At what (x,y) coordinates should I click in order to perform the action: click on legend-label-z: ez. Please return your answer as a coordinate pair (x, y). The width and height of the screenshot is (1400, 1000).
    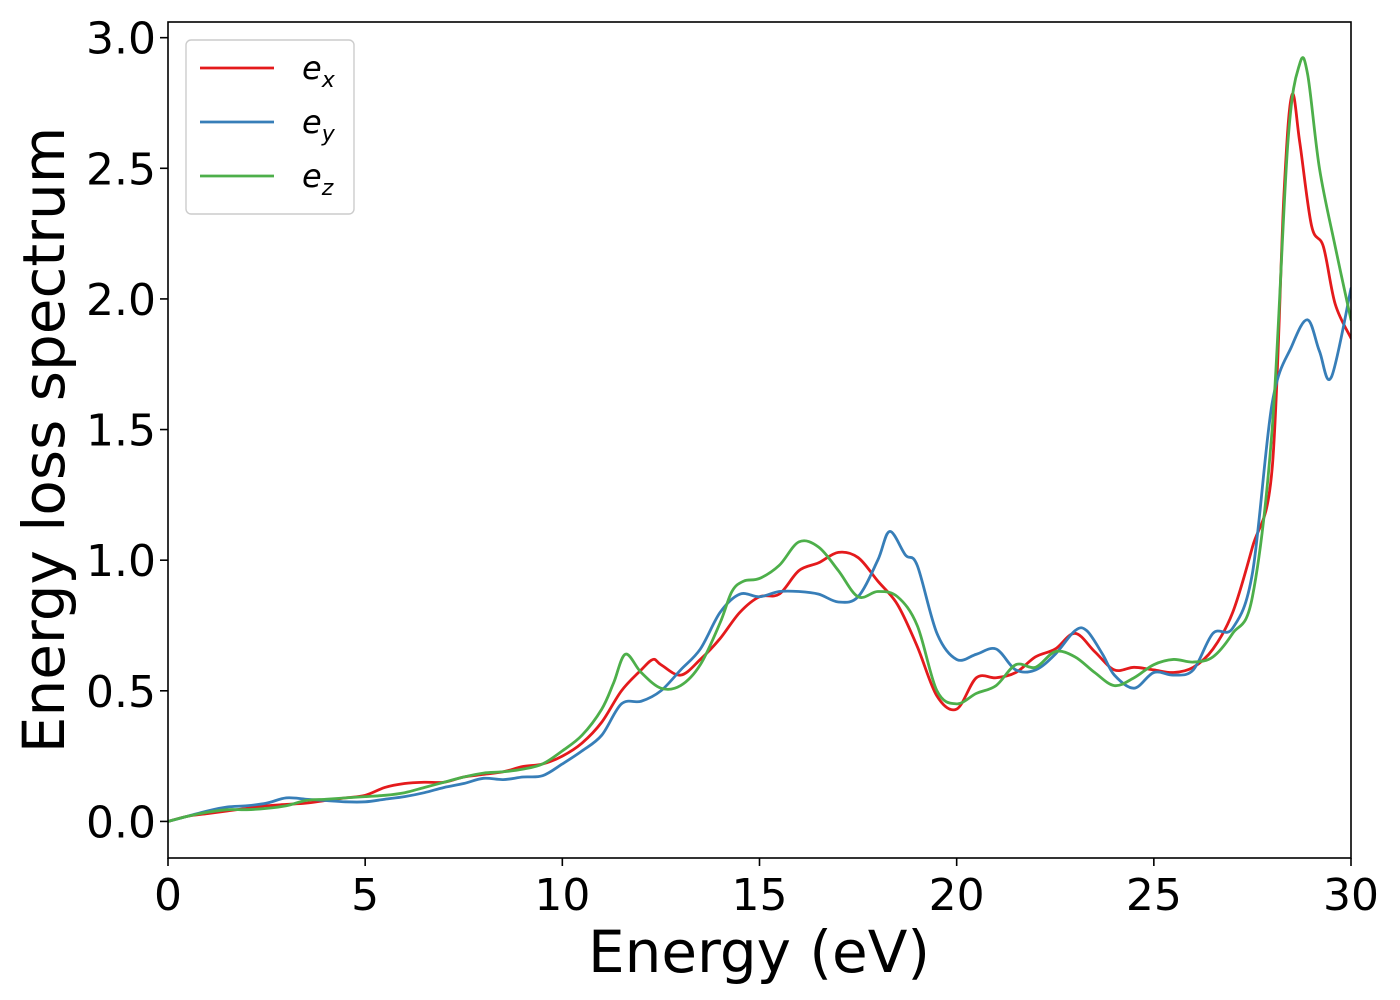
    Looking at the image, I should click on (318, 179).